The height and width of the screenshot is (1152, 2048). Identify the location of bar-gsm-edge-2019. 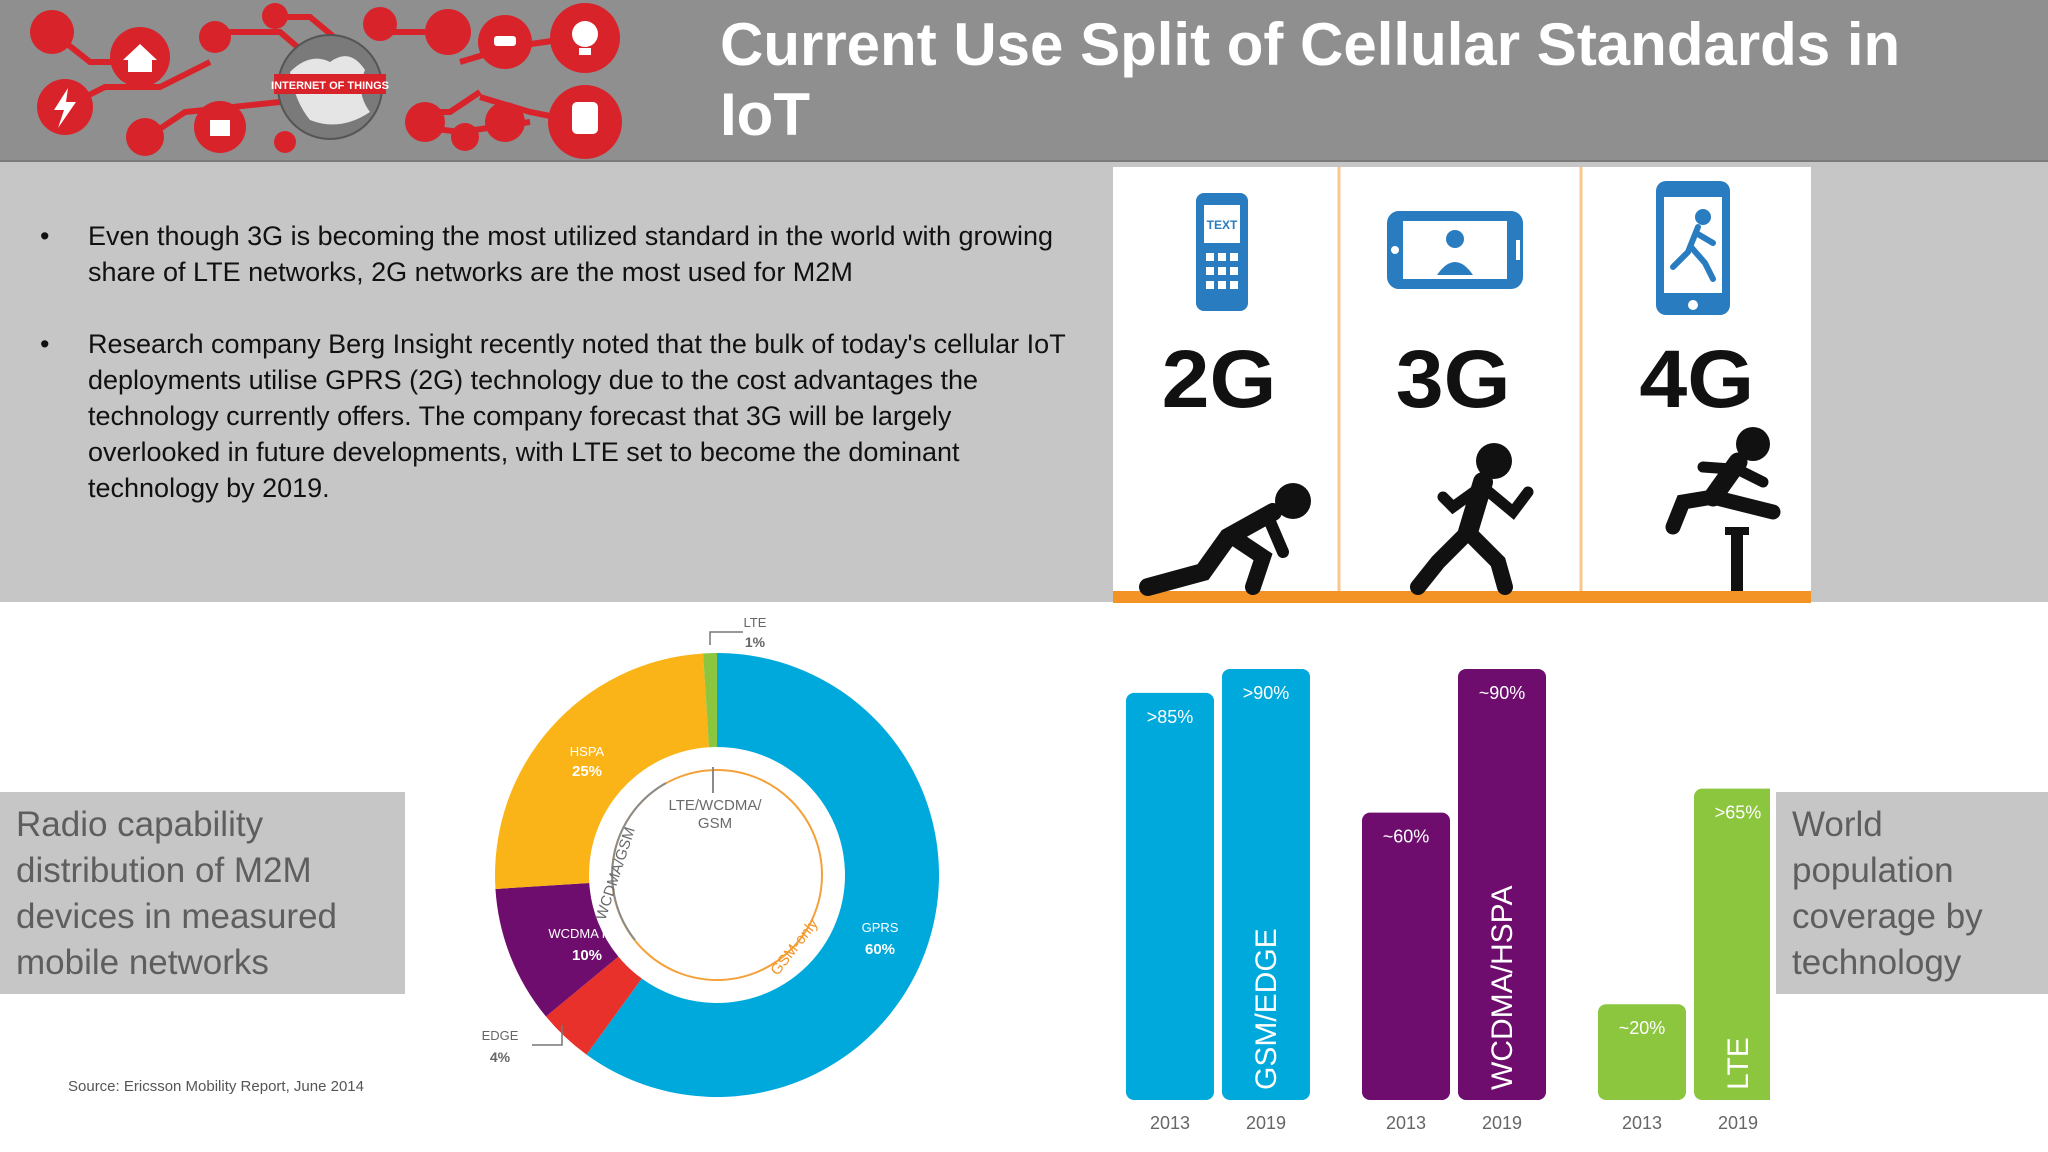
(1266, 884).